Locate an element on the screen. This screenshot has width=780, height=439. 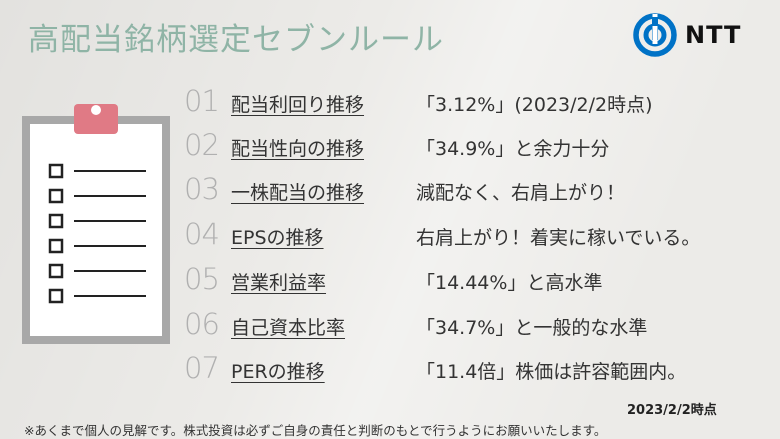
clipboard-checklist-icon is located at coordinates (96, 224).